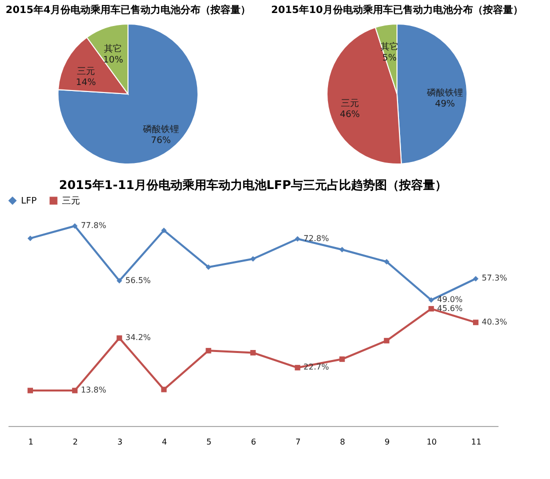  What do you see at coordinates (138, 280) in the screenshot?
I see `data-label: 56.5%` at bounding box center [138, 280].